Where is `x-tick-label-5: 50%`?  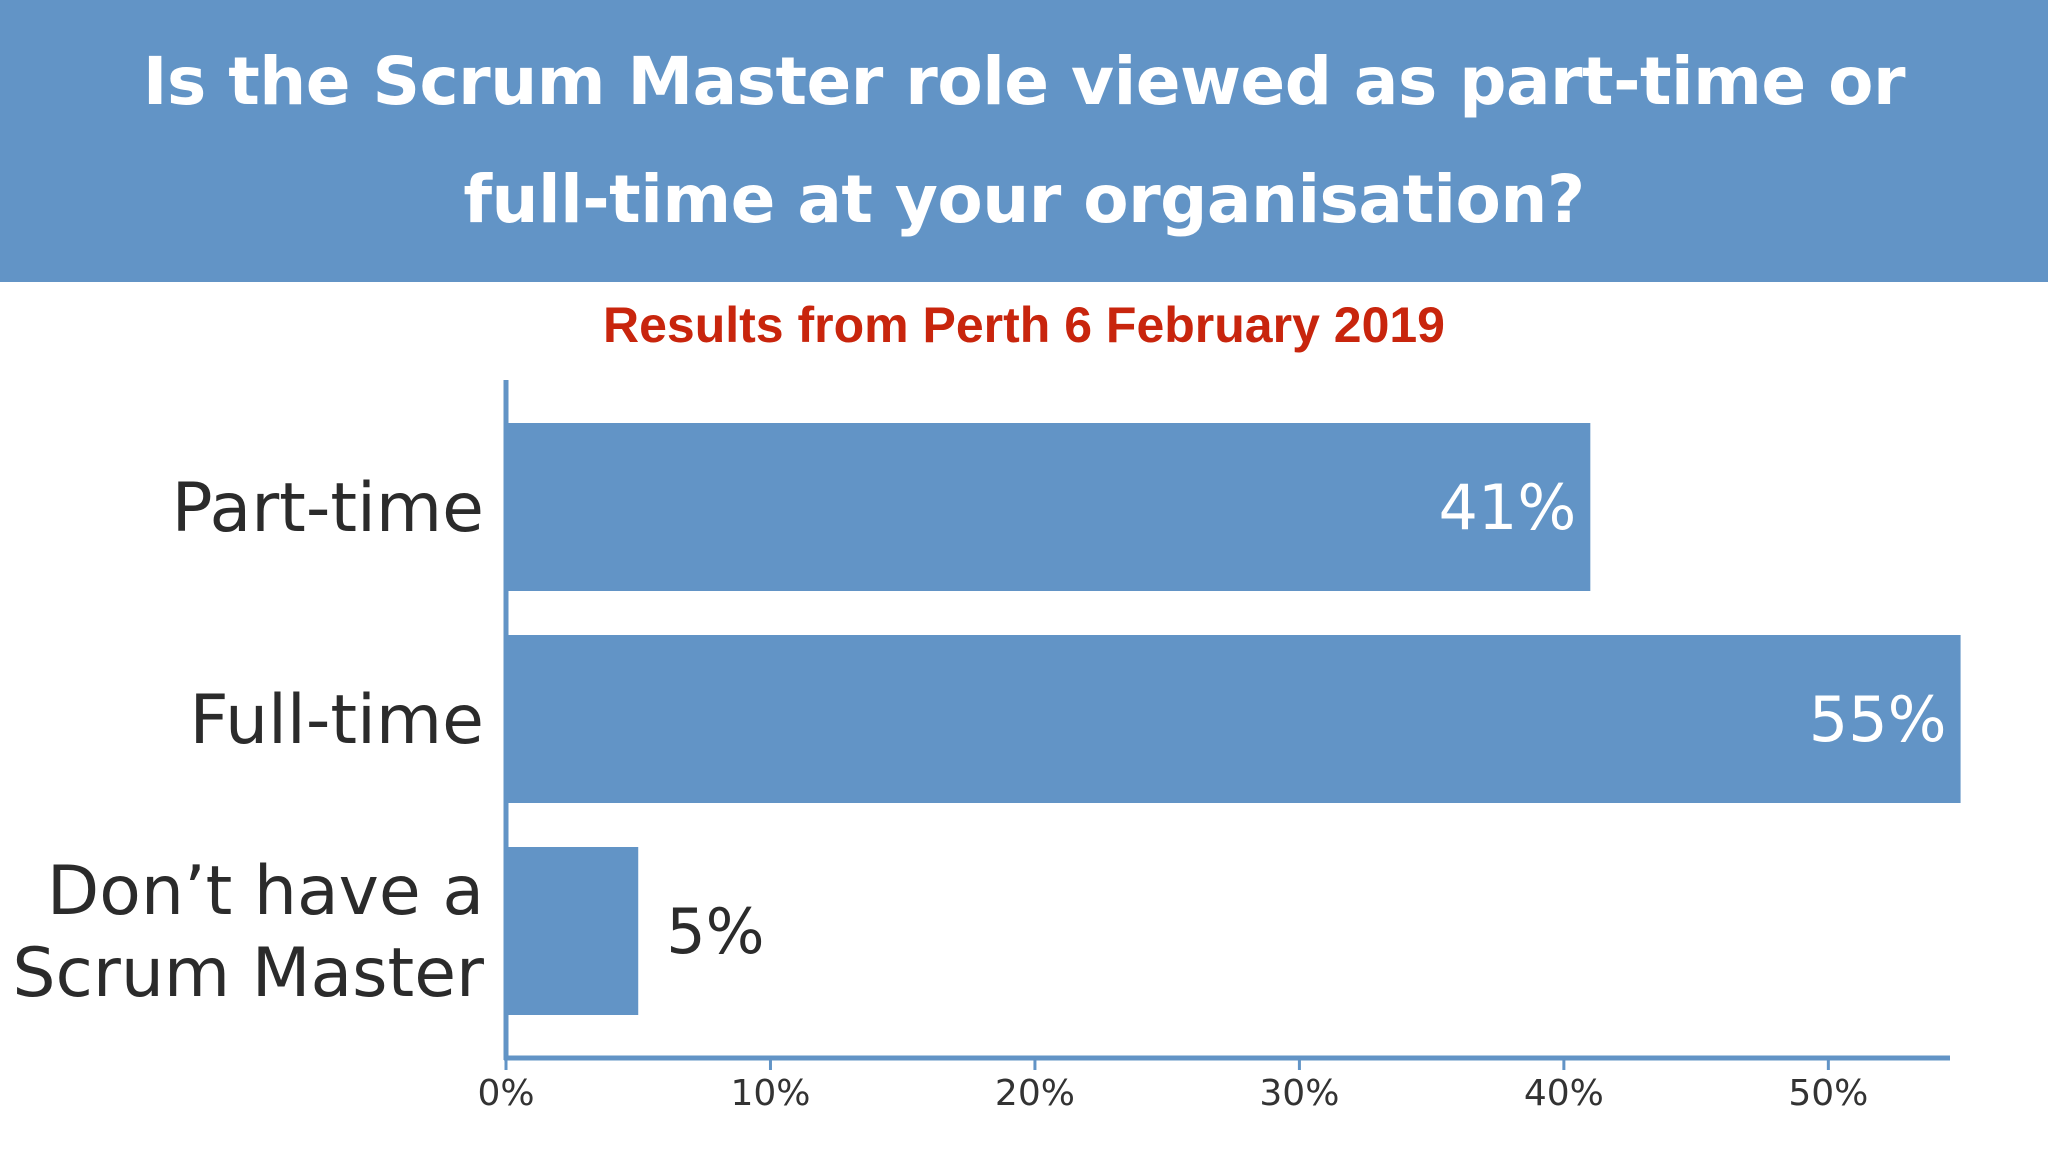 x-tick-label-5: 50% is located at coordinates (1828, 1093).